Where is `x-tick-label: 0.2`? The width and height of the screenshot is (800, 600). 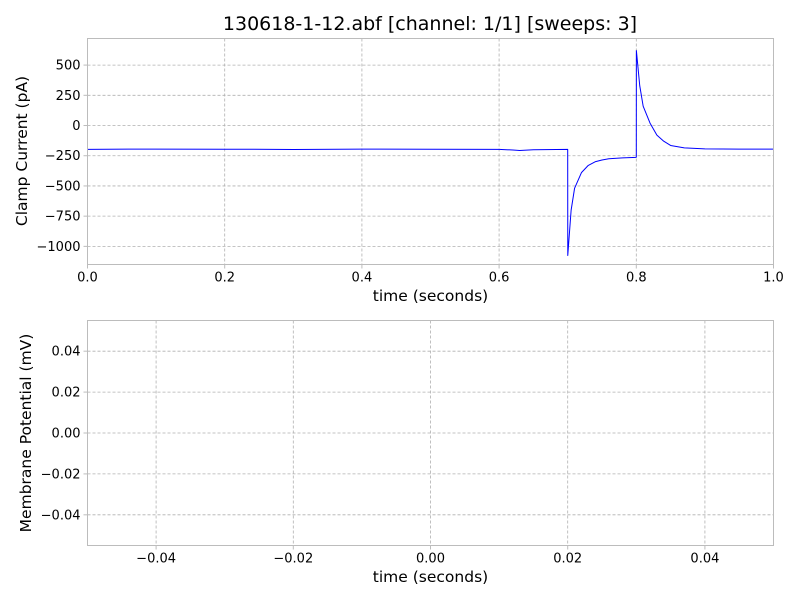 x-tick-label: 0.2 is located at coordinates (224, 278).